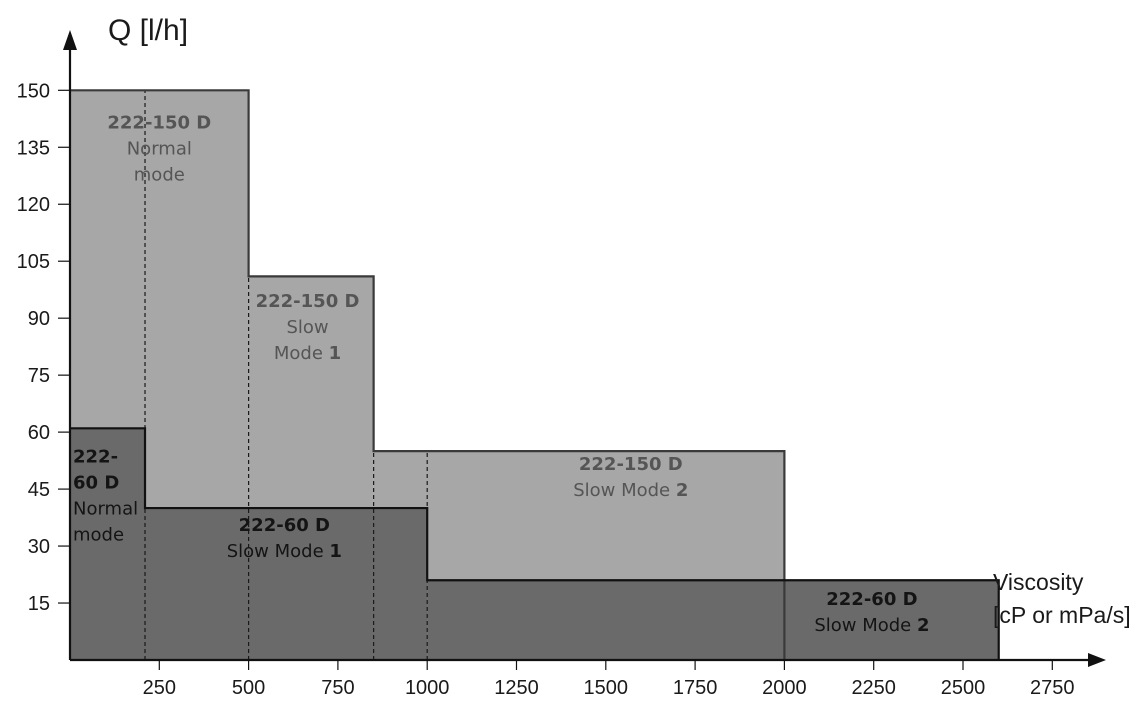  What do you see at coordinates (630, 477) in the screenshot?
I see `region-label-3: 222-150 D Slow Mode 2` at bounding box center [630, 477].